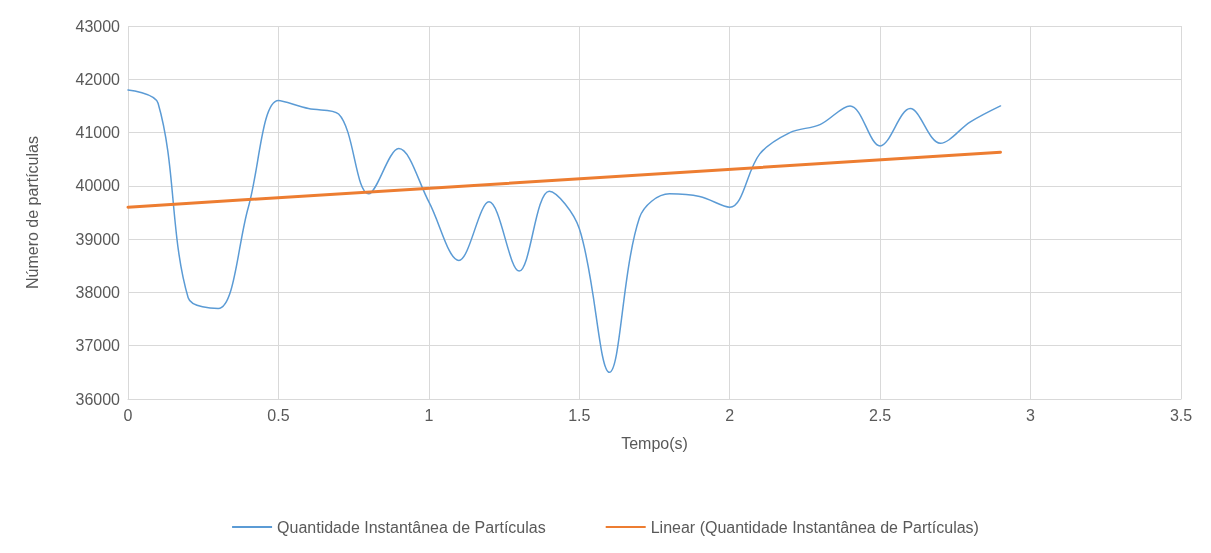 The height and width of the screenshot is (553, 1211). What do you see at coordinates (98, 133) in the screenshot?
I see `y-tick-label: 41000` at bounding box center [98, 133].